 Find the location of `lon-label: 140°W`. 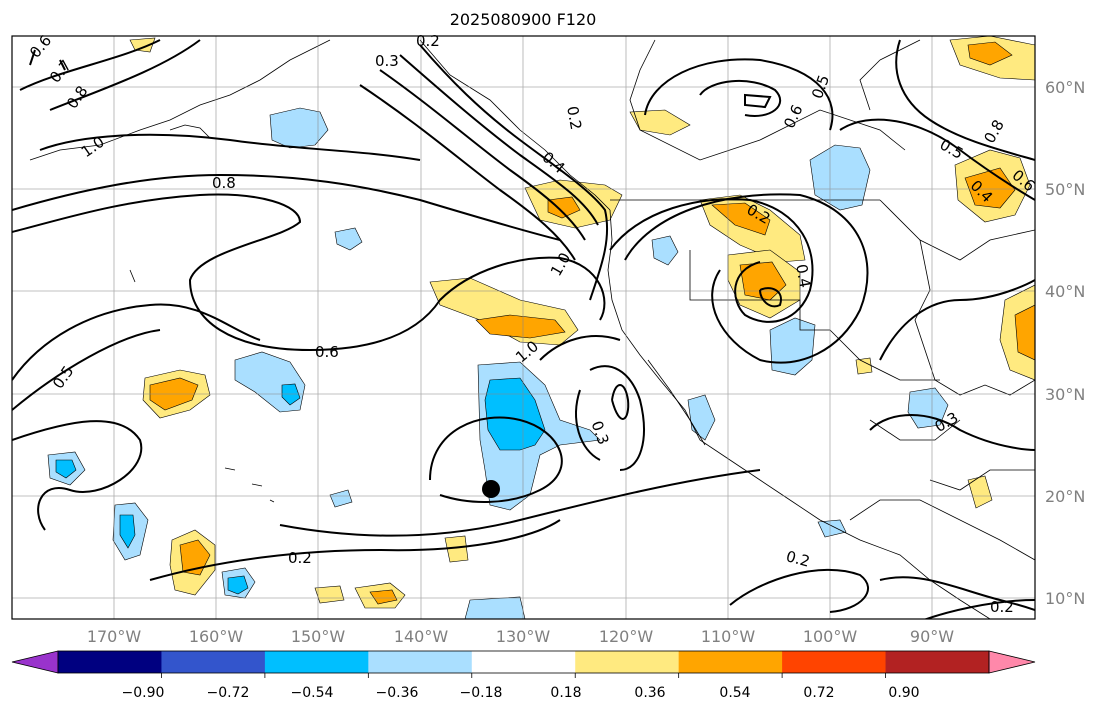

lon-label: 140°W is located at coordinates (421, 636).